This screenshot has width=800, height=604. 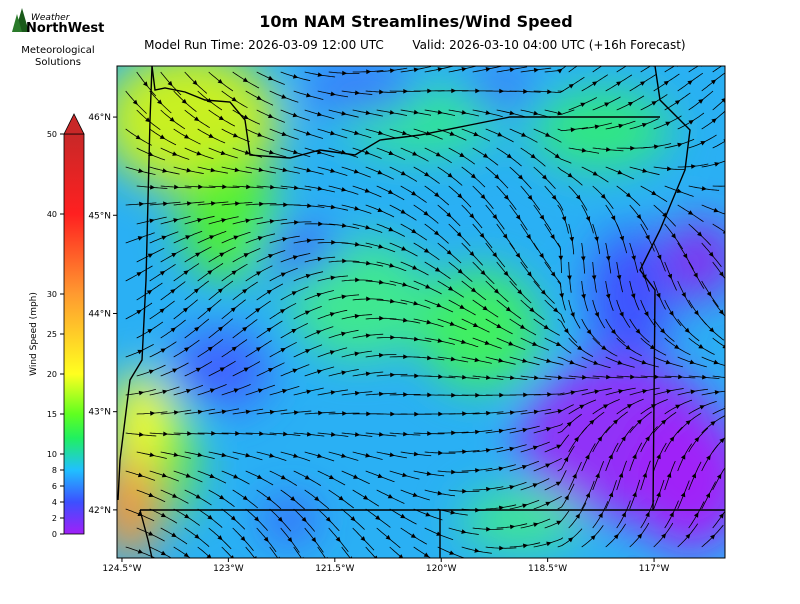 I want to click on logo-line: Solutions, so click(x=58, y=62).